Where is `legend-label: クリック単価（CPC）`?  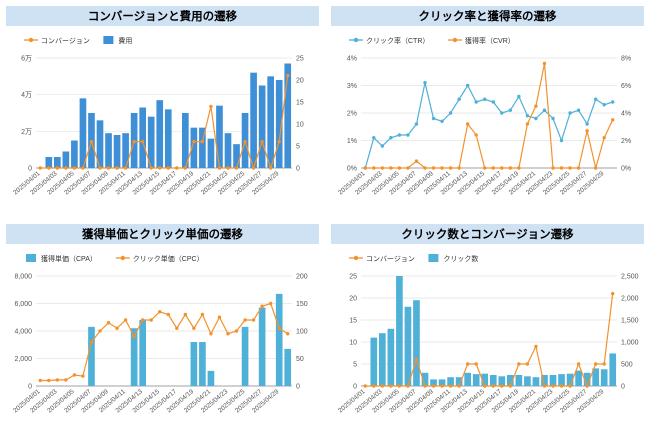 legend-label: クリック単価（CPC） is located at coordinates (168, 258).